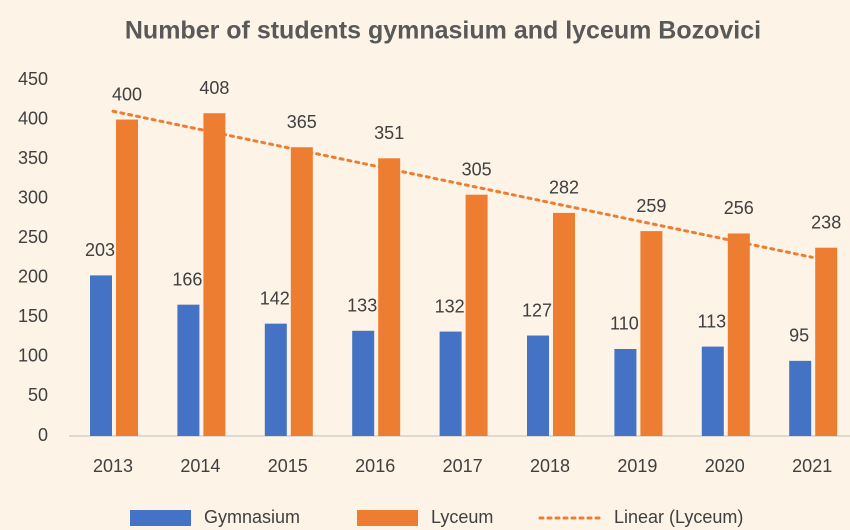  What do you see at coordinates (33, 277) in the screenshot?
I see `y-tick-label: 200` at bounding box center [33, 277].